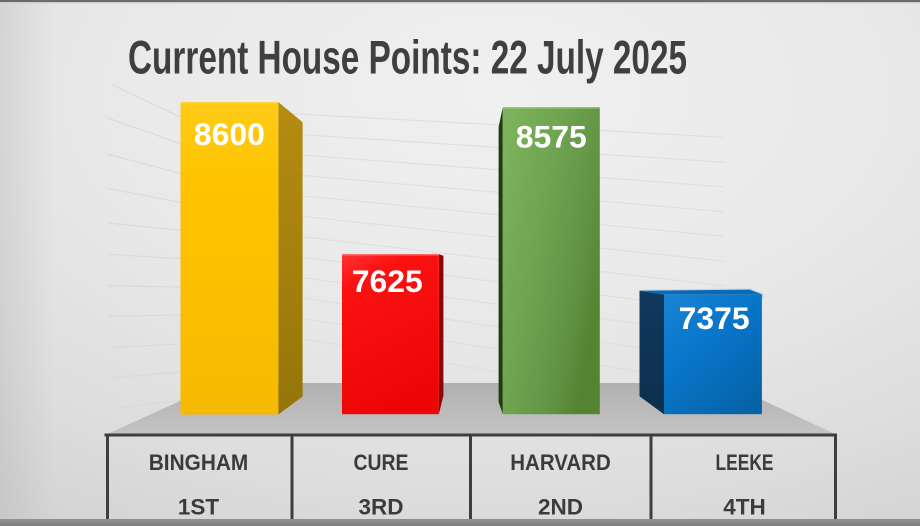 The image size is (920, 526). Describe the element at coordinates (745, 462) in the screenshot. I see `svg-text: LEEKE` at that location.